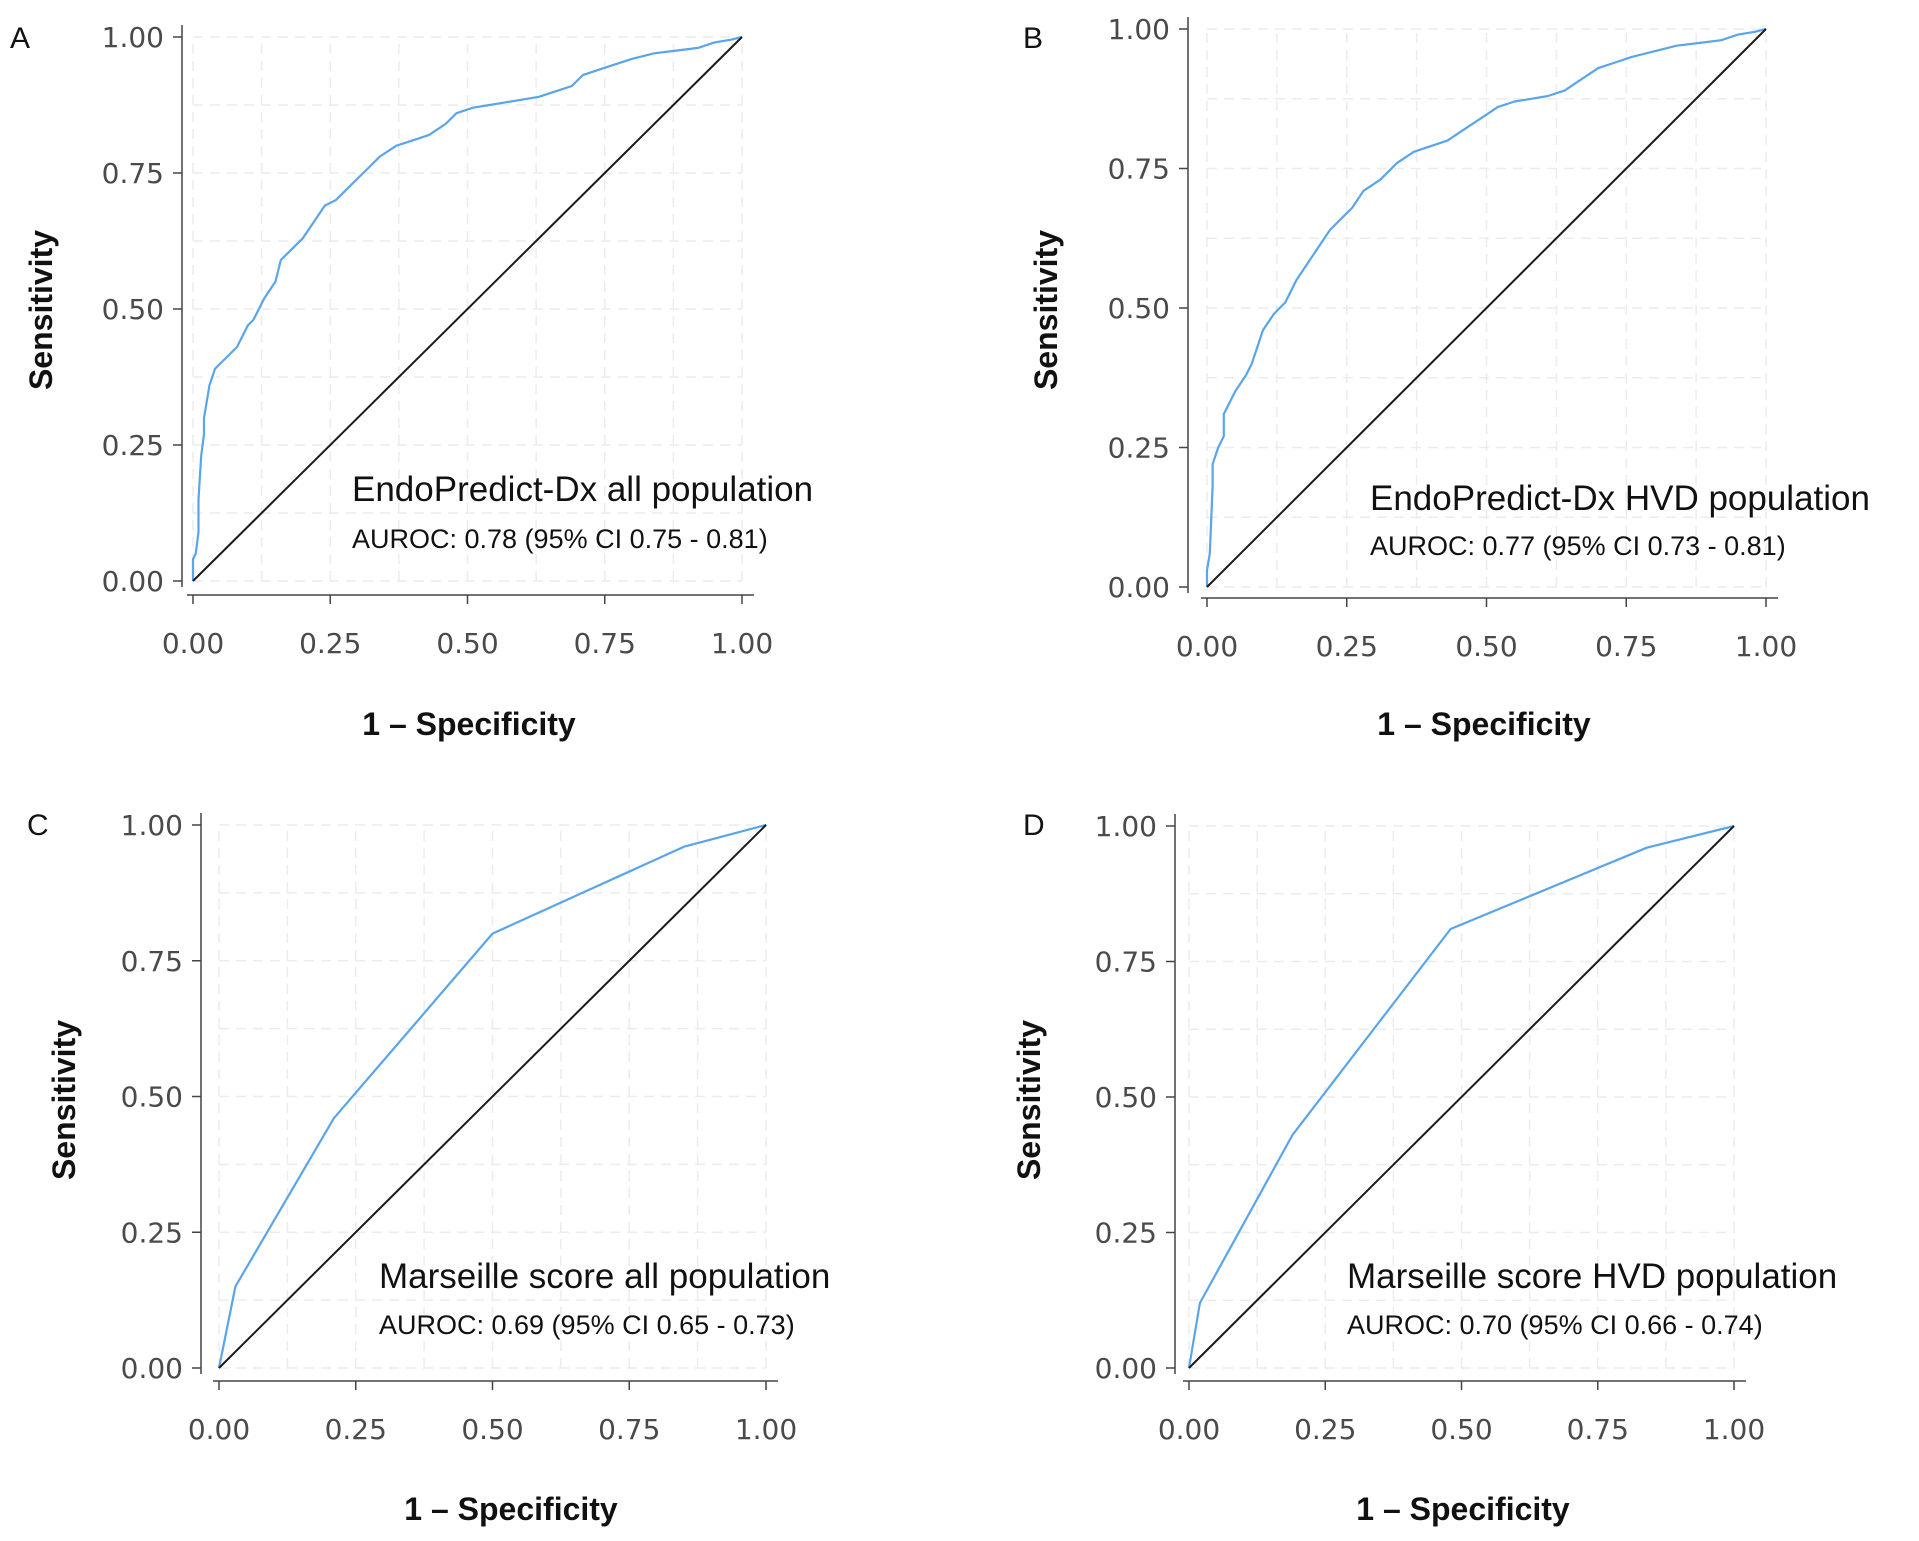  Describe the element at coordinates (560, 539) in the screenshot. I see `annotation-auroc: AUROC: 0.78 (95% CI 0.75 - 0.81)` at that location.